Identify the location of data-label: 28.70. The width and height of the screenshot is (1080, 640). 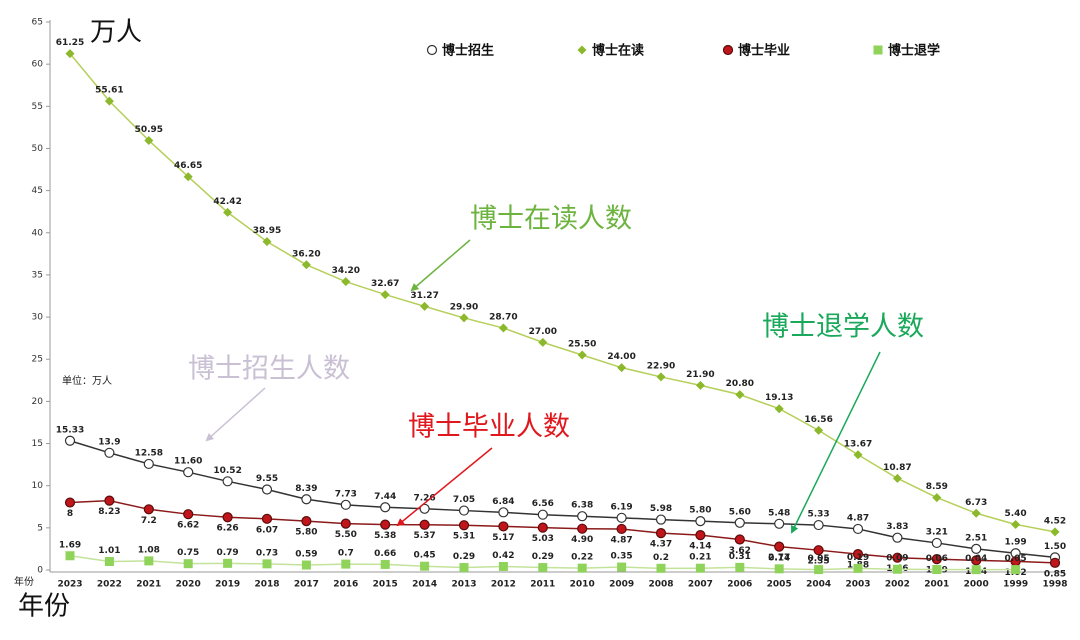
(503, 318).